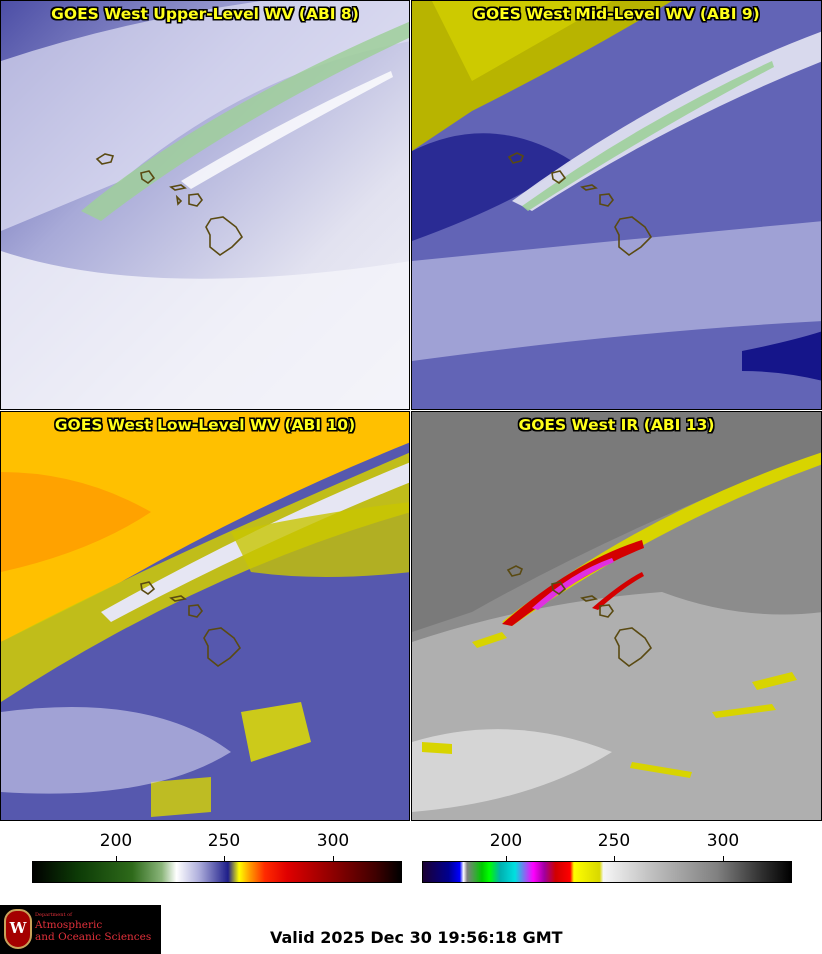  Describe the element at coordinates (607, 854) in the screenshot. I see `ir-colorbar: 200 250 300` at that location.